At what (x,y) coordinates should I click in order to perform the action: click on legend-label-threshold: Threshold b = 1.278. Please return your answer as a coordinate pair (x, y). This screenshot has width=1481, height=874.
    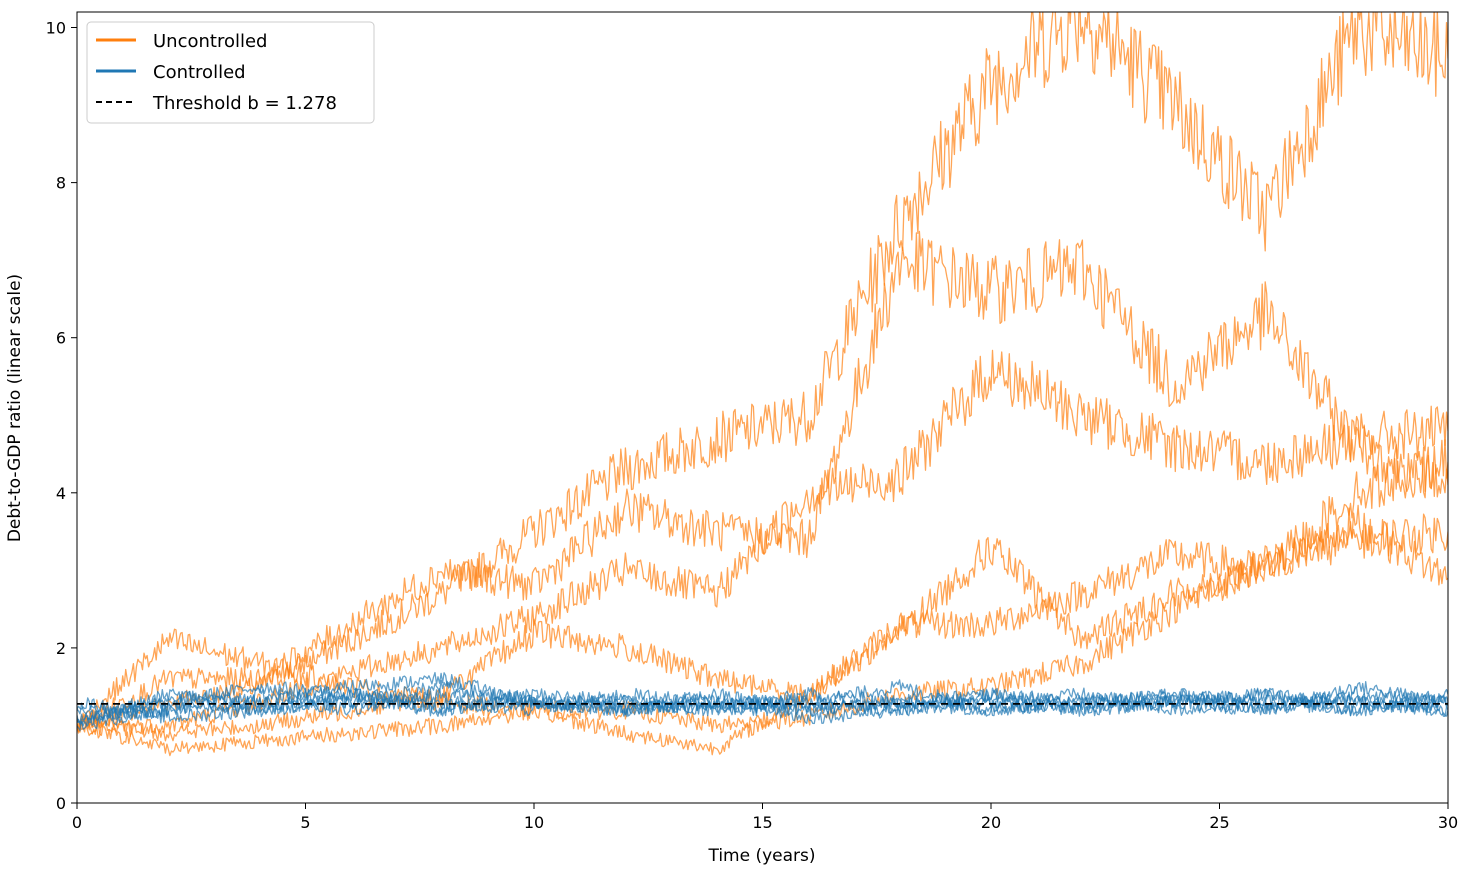
    Looking at the image, I should click on (244, 103).